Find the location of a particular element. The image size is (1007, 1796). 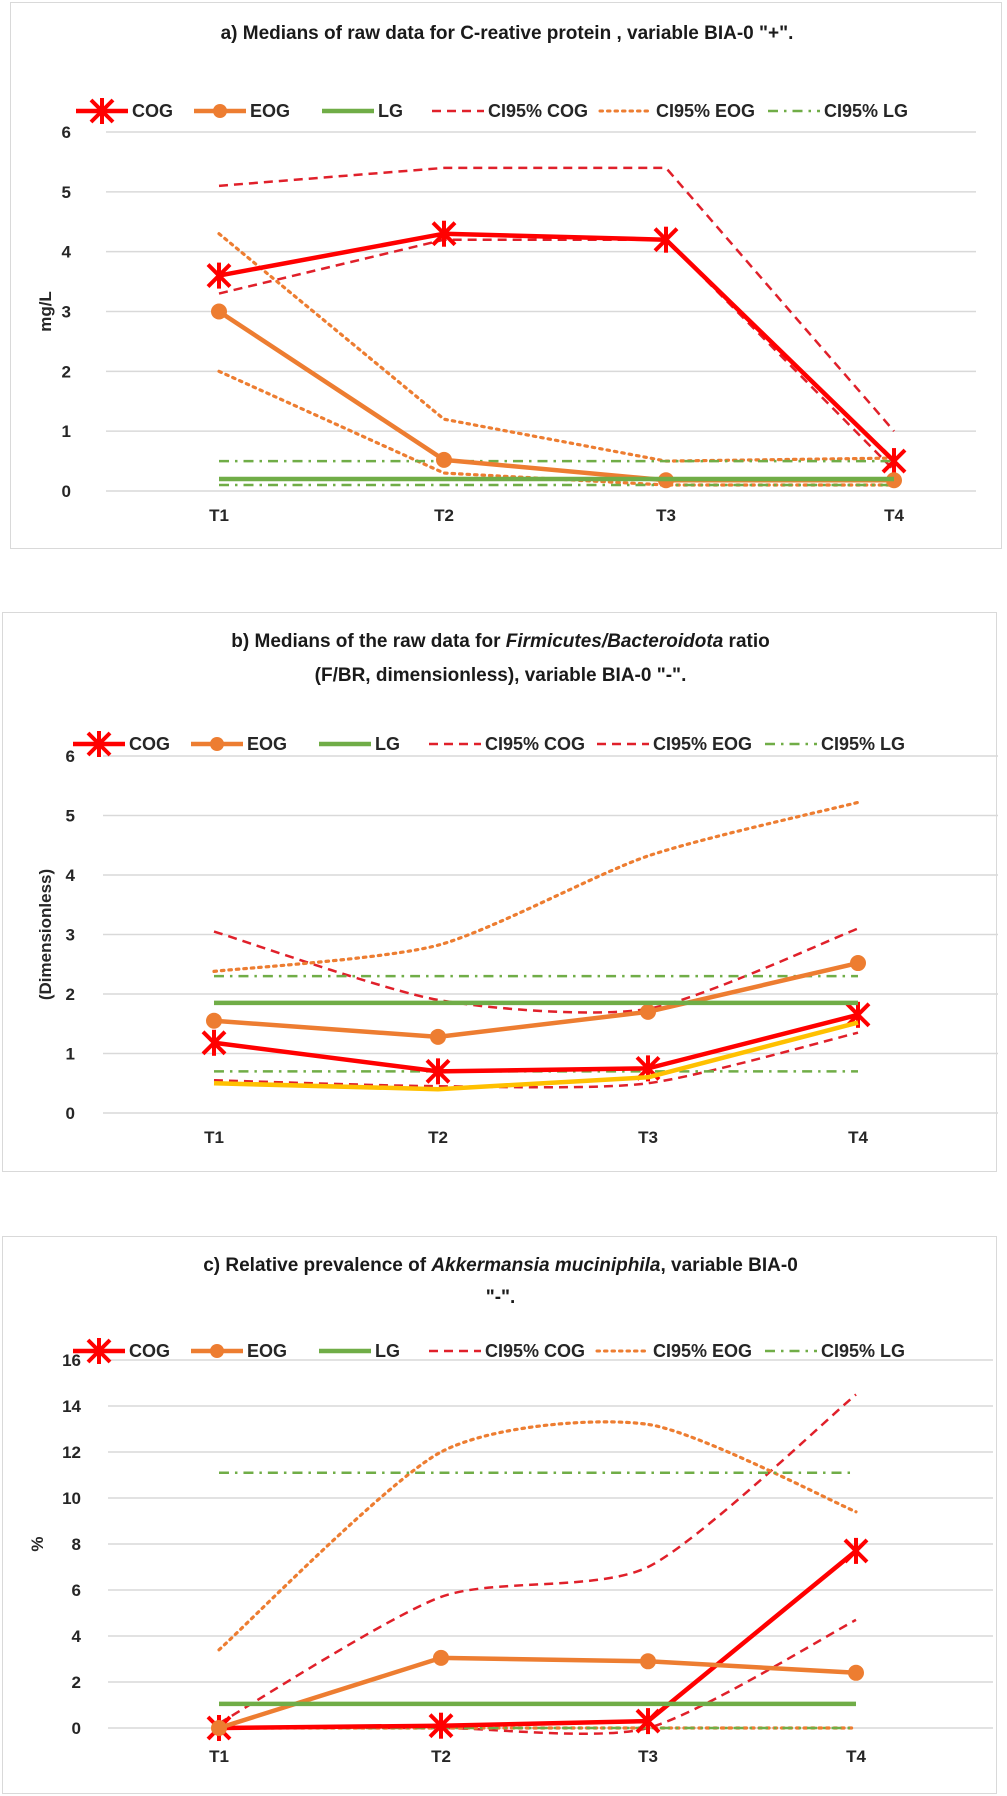

chart-a-series-eog is located at coordinates (555, 396).